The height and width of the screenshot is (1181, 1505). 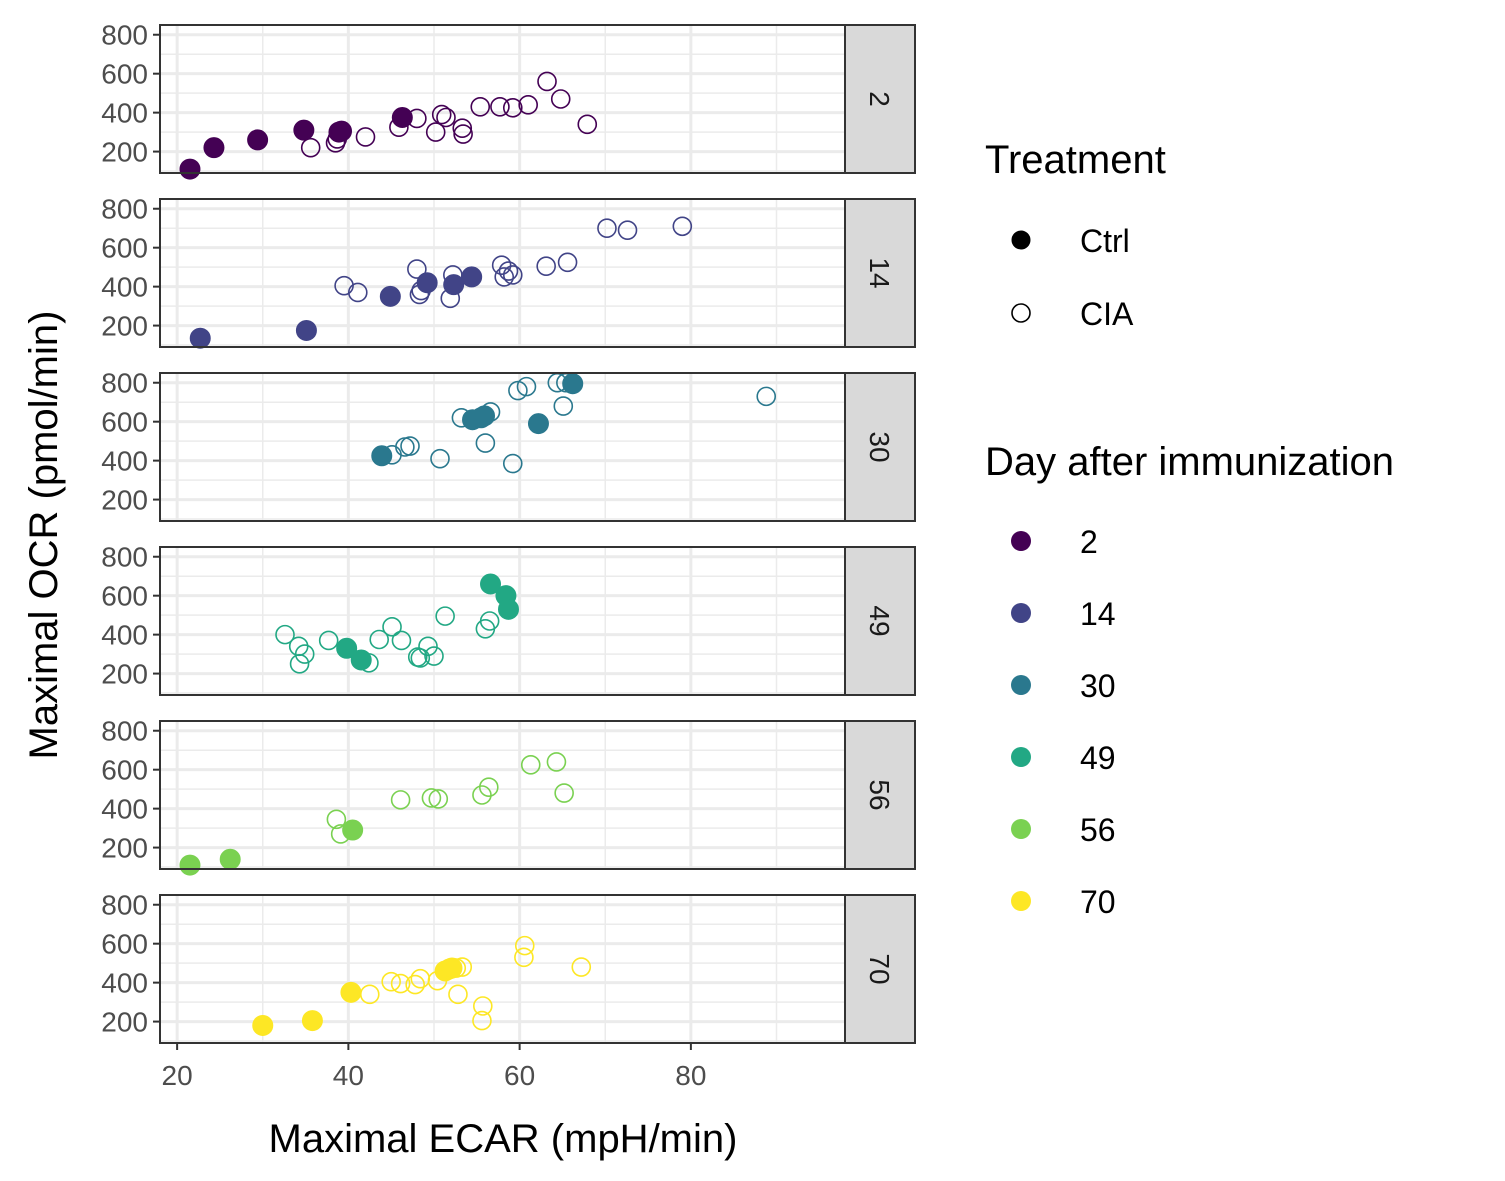 What do you see at coordinates (879, 794) in the screenshot?
I see `facet-strip-label: 56` at bounding box center [879, 794].